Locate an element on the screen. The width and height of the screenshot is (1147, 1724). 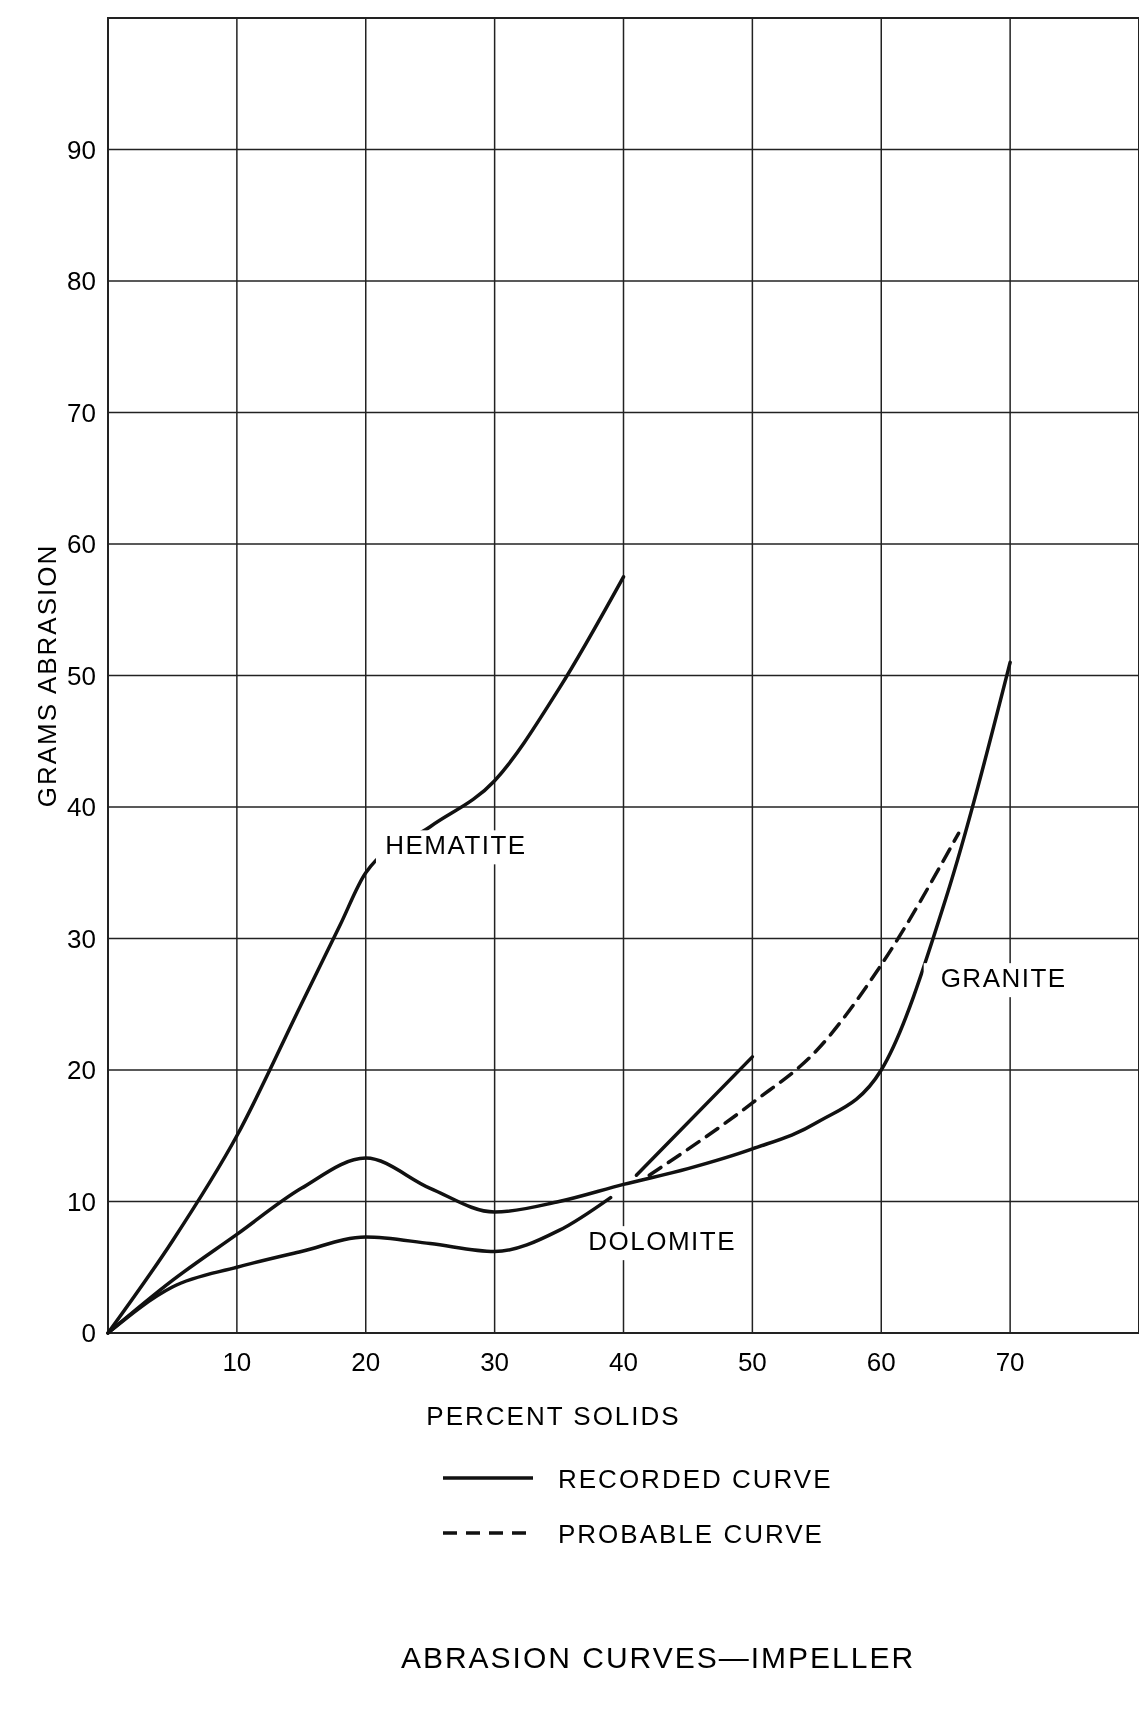
annotation: DOLOMITE is located at coordinates (662, 1241).